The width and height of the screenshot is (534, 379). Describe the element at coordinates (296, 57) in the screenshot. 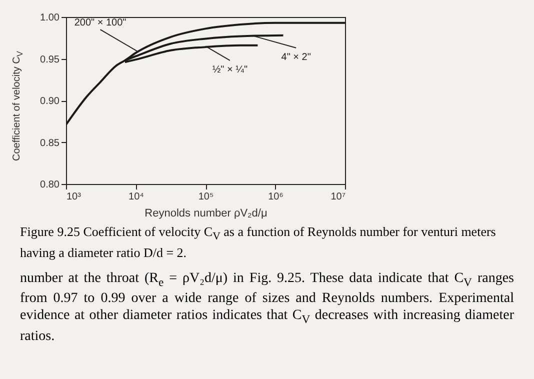

I see `annotation: 4" × 2"` at that location.